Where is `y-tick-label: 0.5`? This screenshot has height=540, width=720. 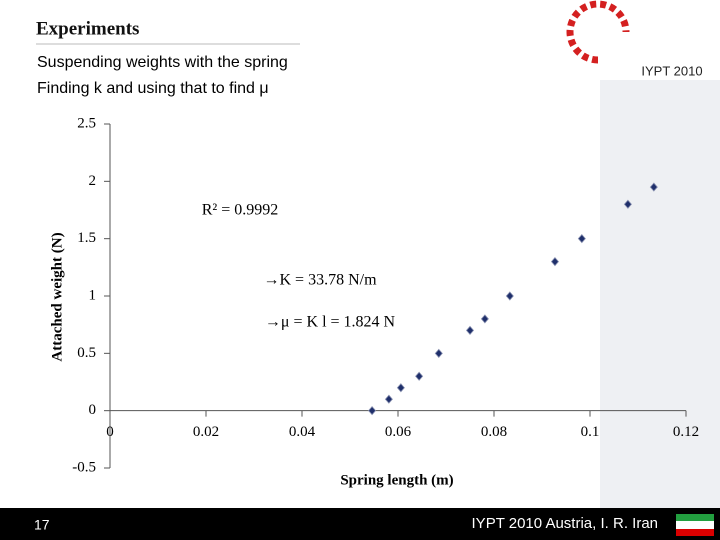 y-tick-label: 0.5 is located at coordinates (86, 353).